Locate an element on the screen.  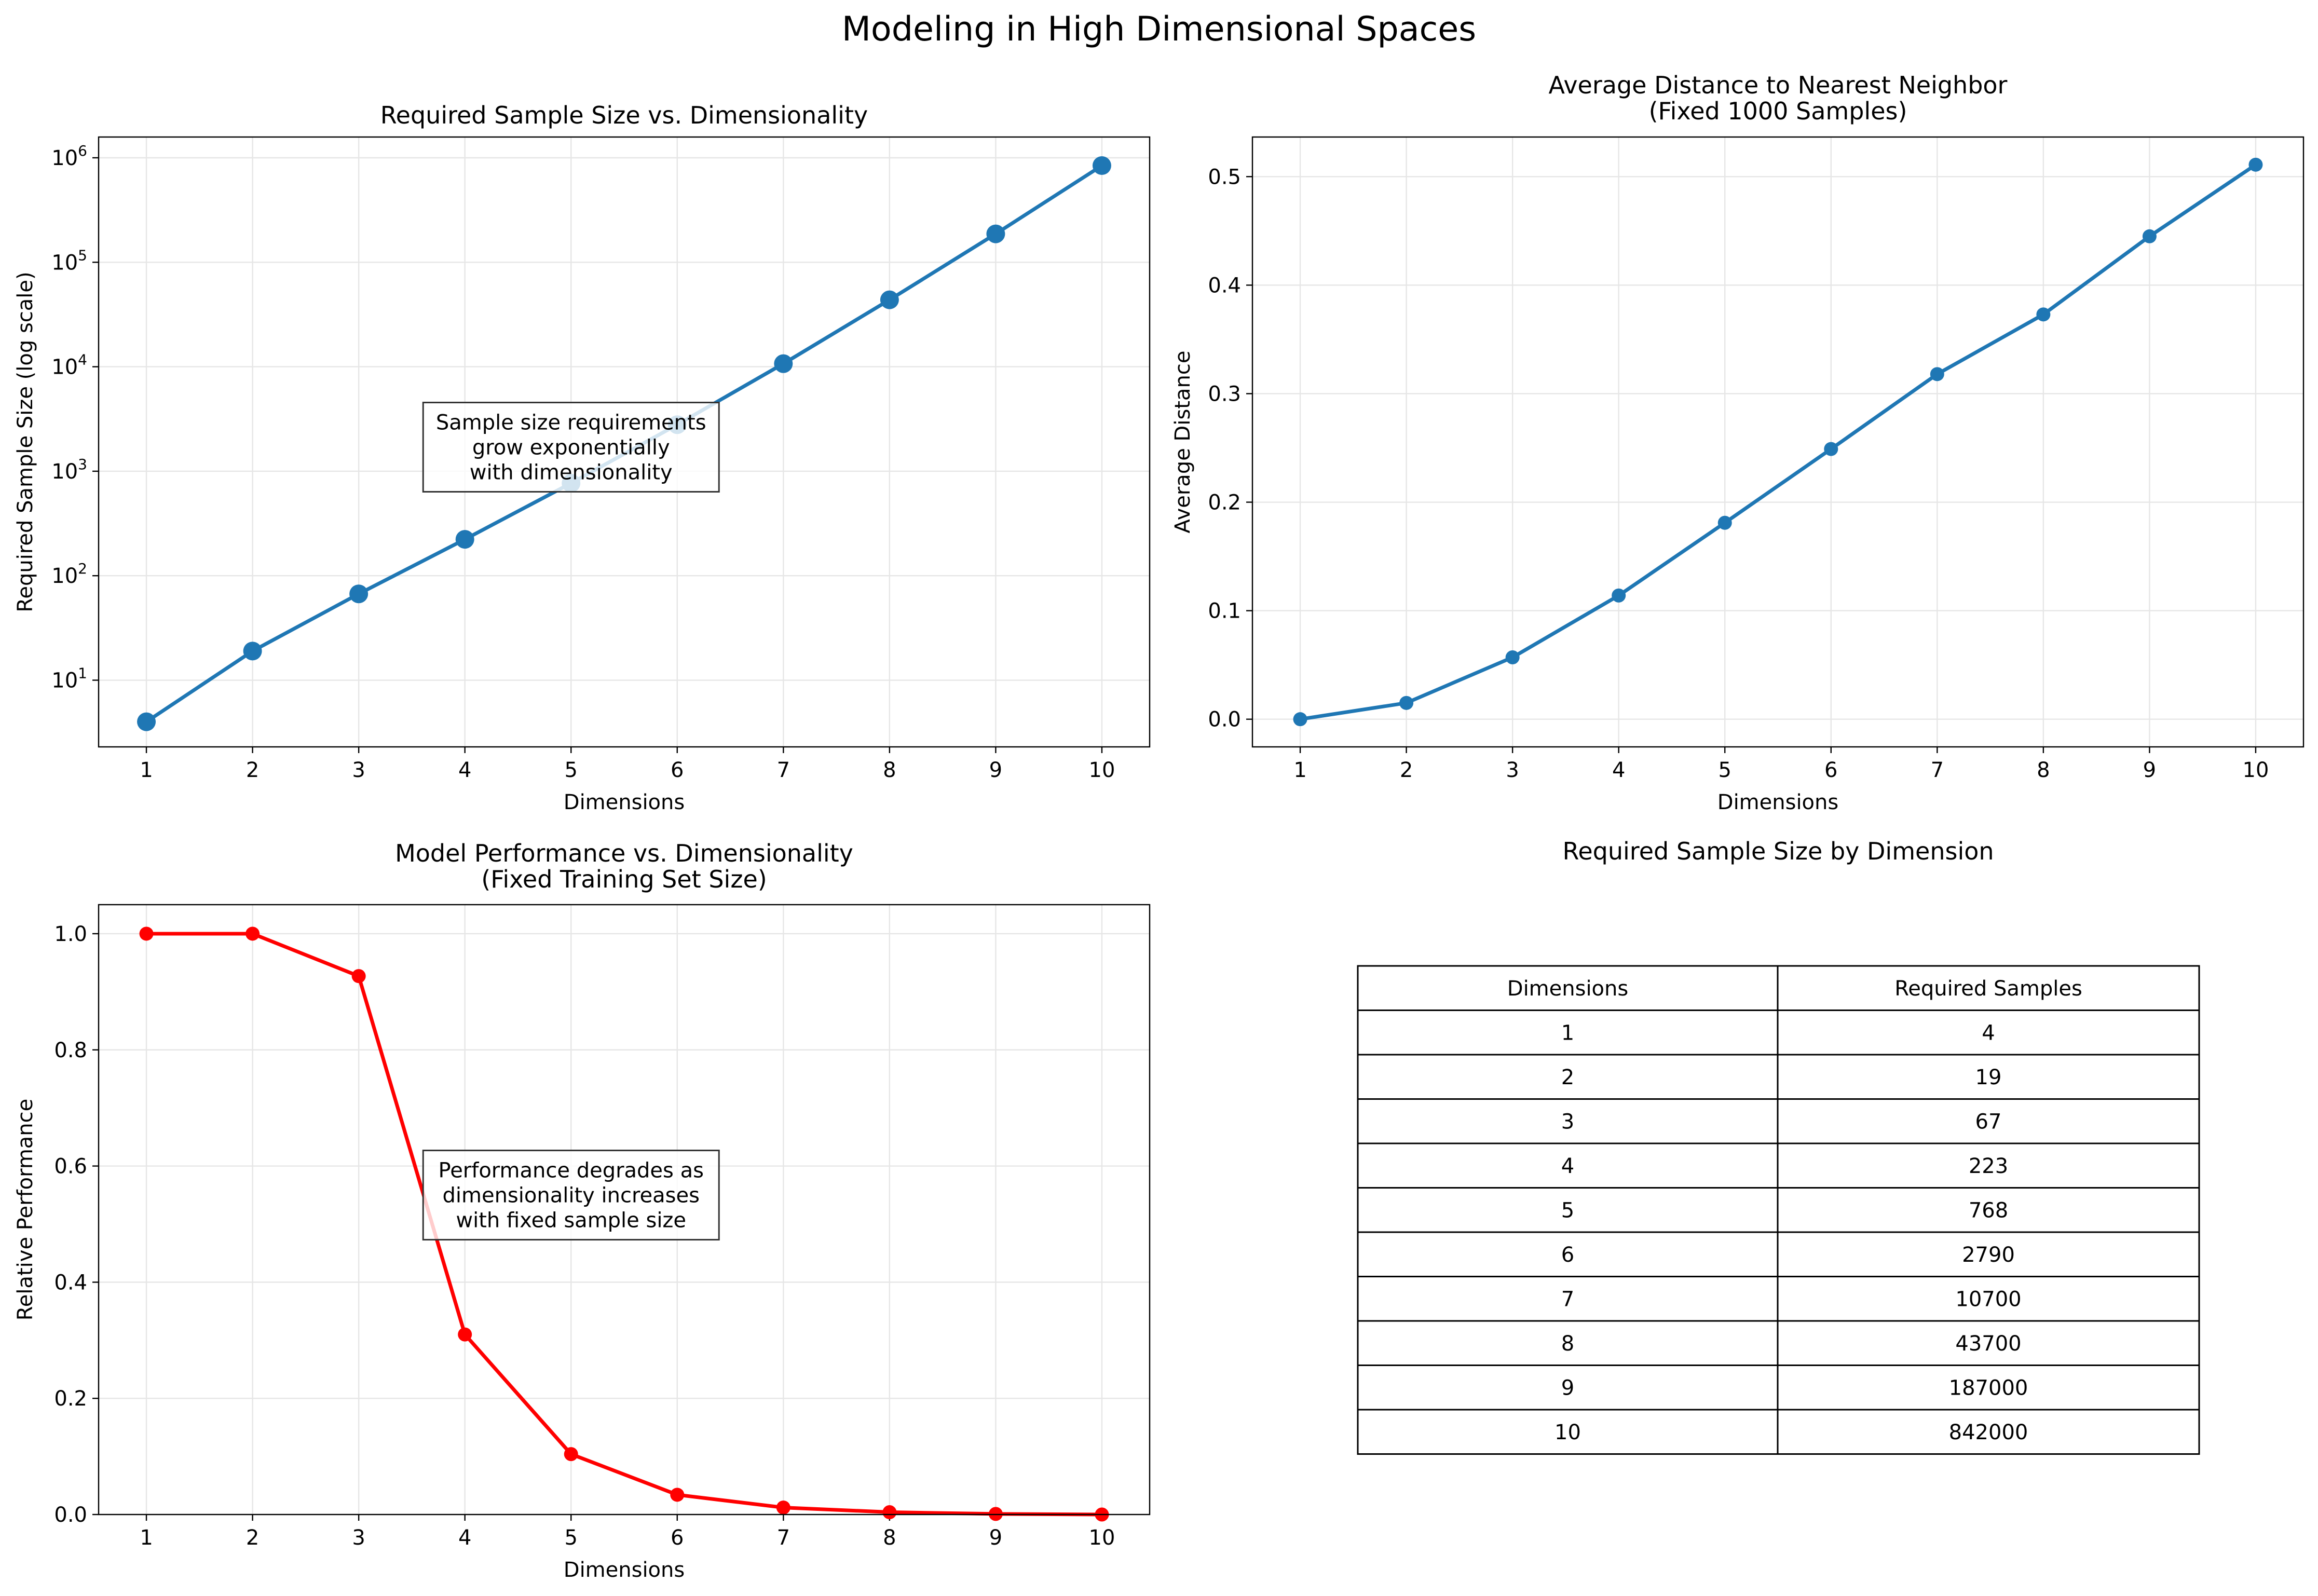
annotation-text: grow exponentially is located at coordinates (571, 448).